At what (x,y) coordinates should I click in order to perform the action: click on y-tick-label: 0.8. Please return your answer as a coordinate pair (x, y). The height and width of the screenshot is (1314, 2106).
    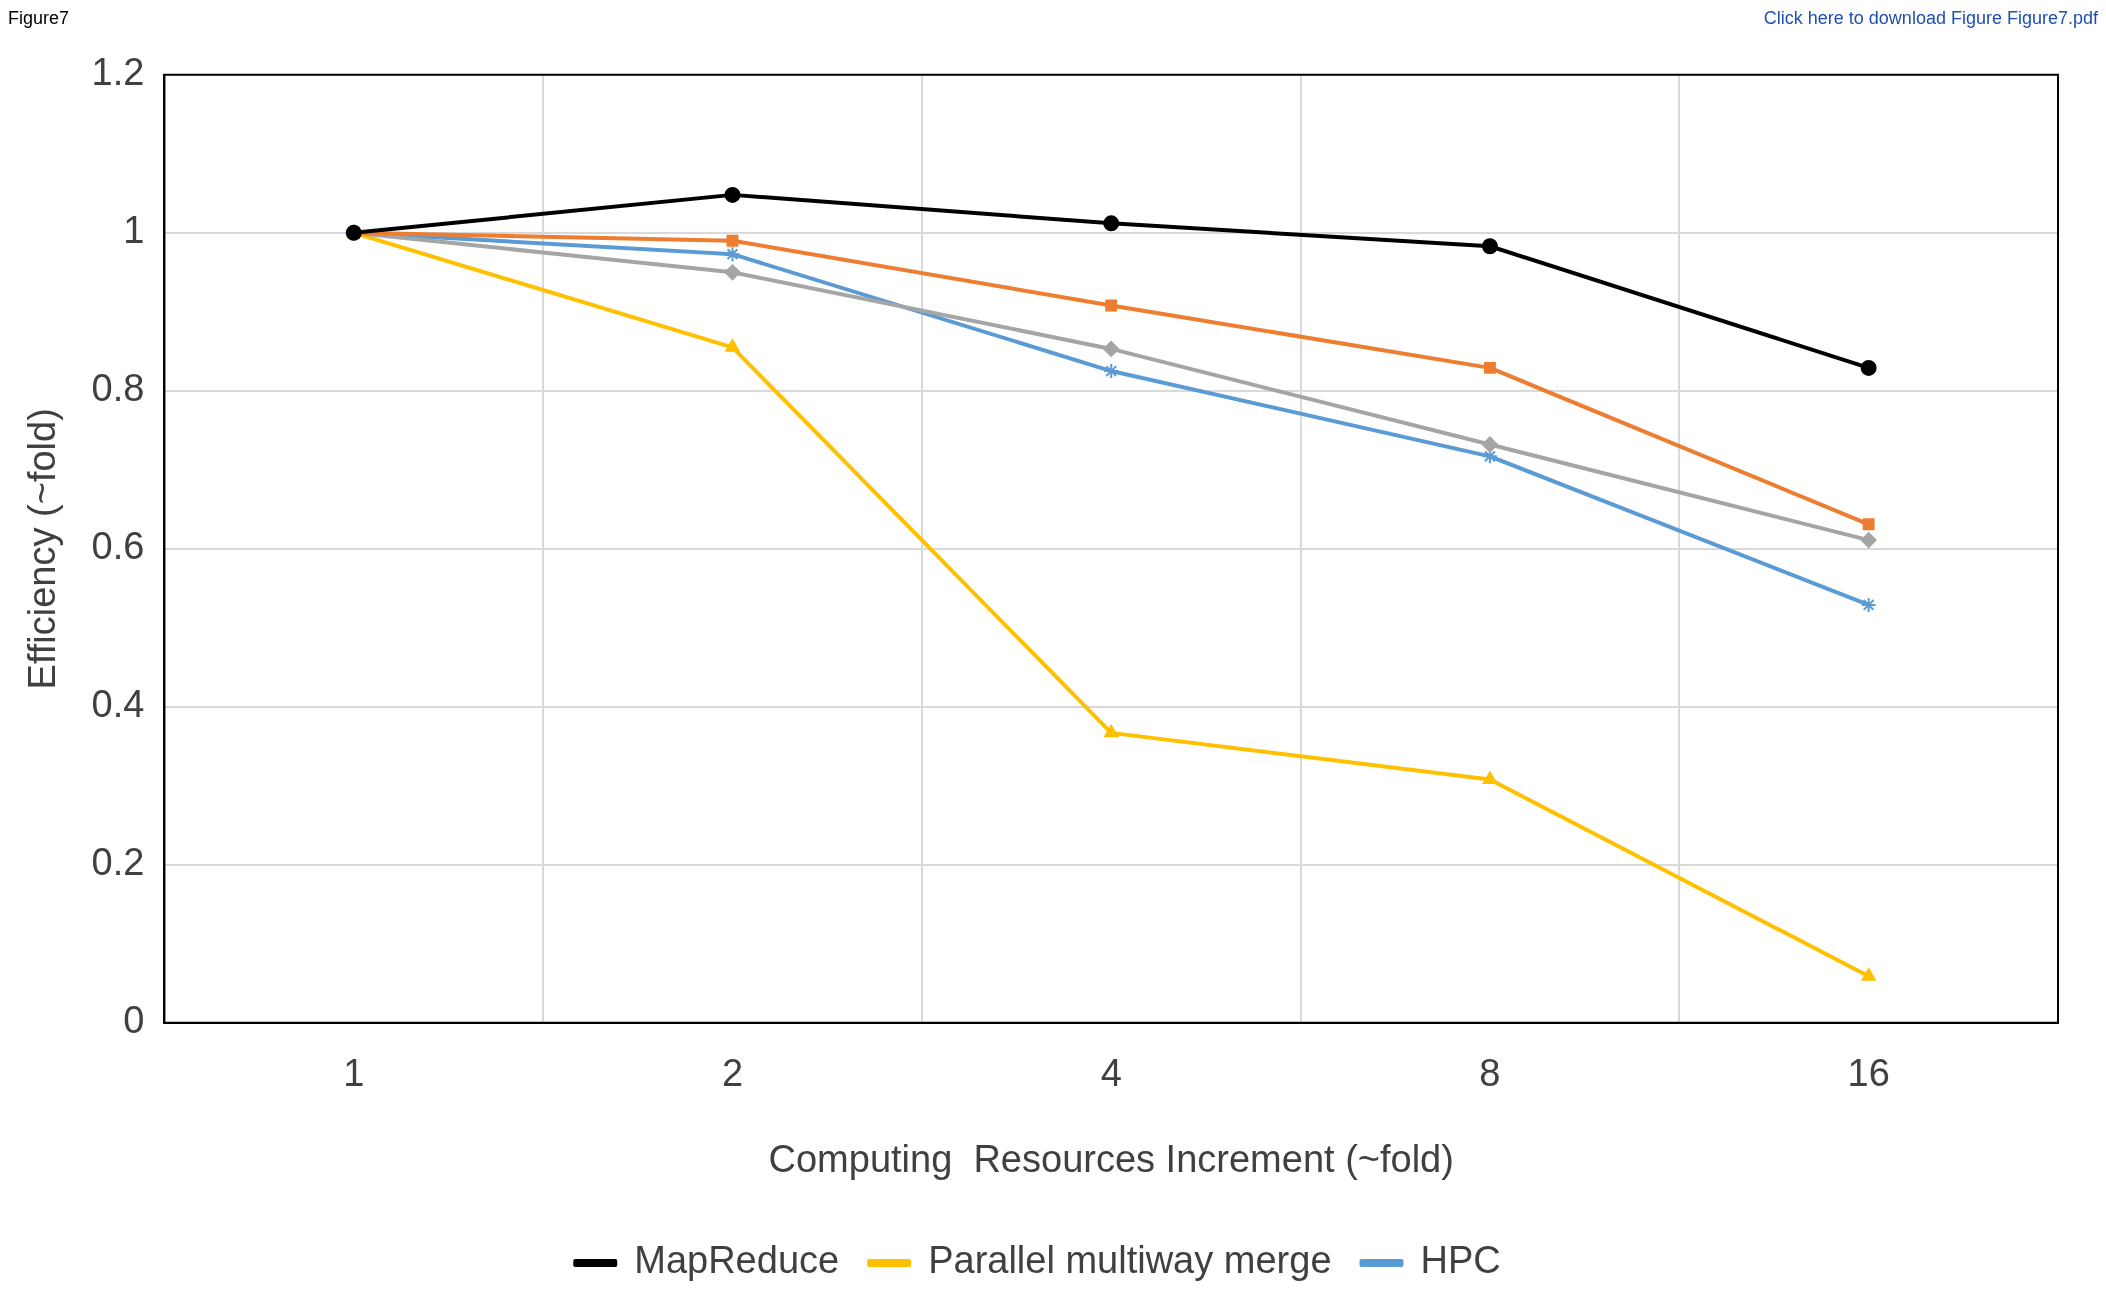
    Looking at the image, I should click on (118, 388).